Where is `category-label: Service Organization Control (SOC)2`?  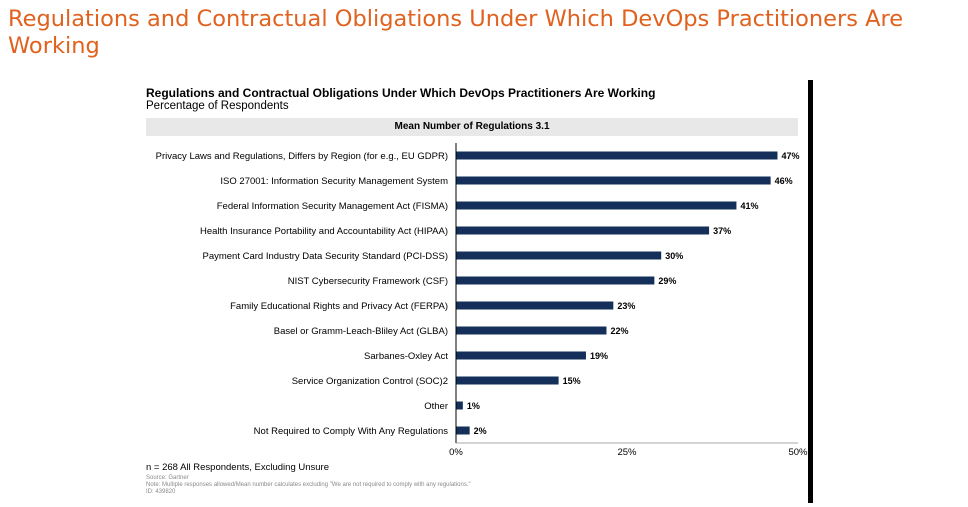
category-label: Service Organization Control (SOC)2 is located at coordinates (370, 381).